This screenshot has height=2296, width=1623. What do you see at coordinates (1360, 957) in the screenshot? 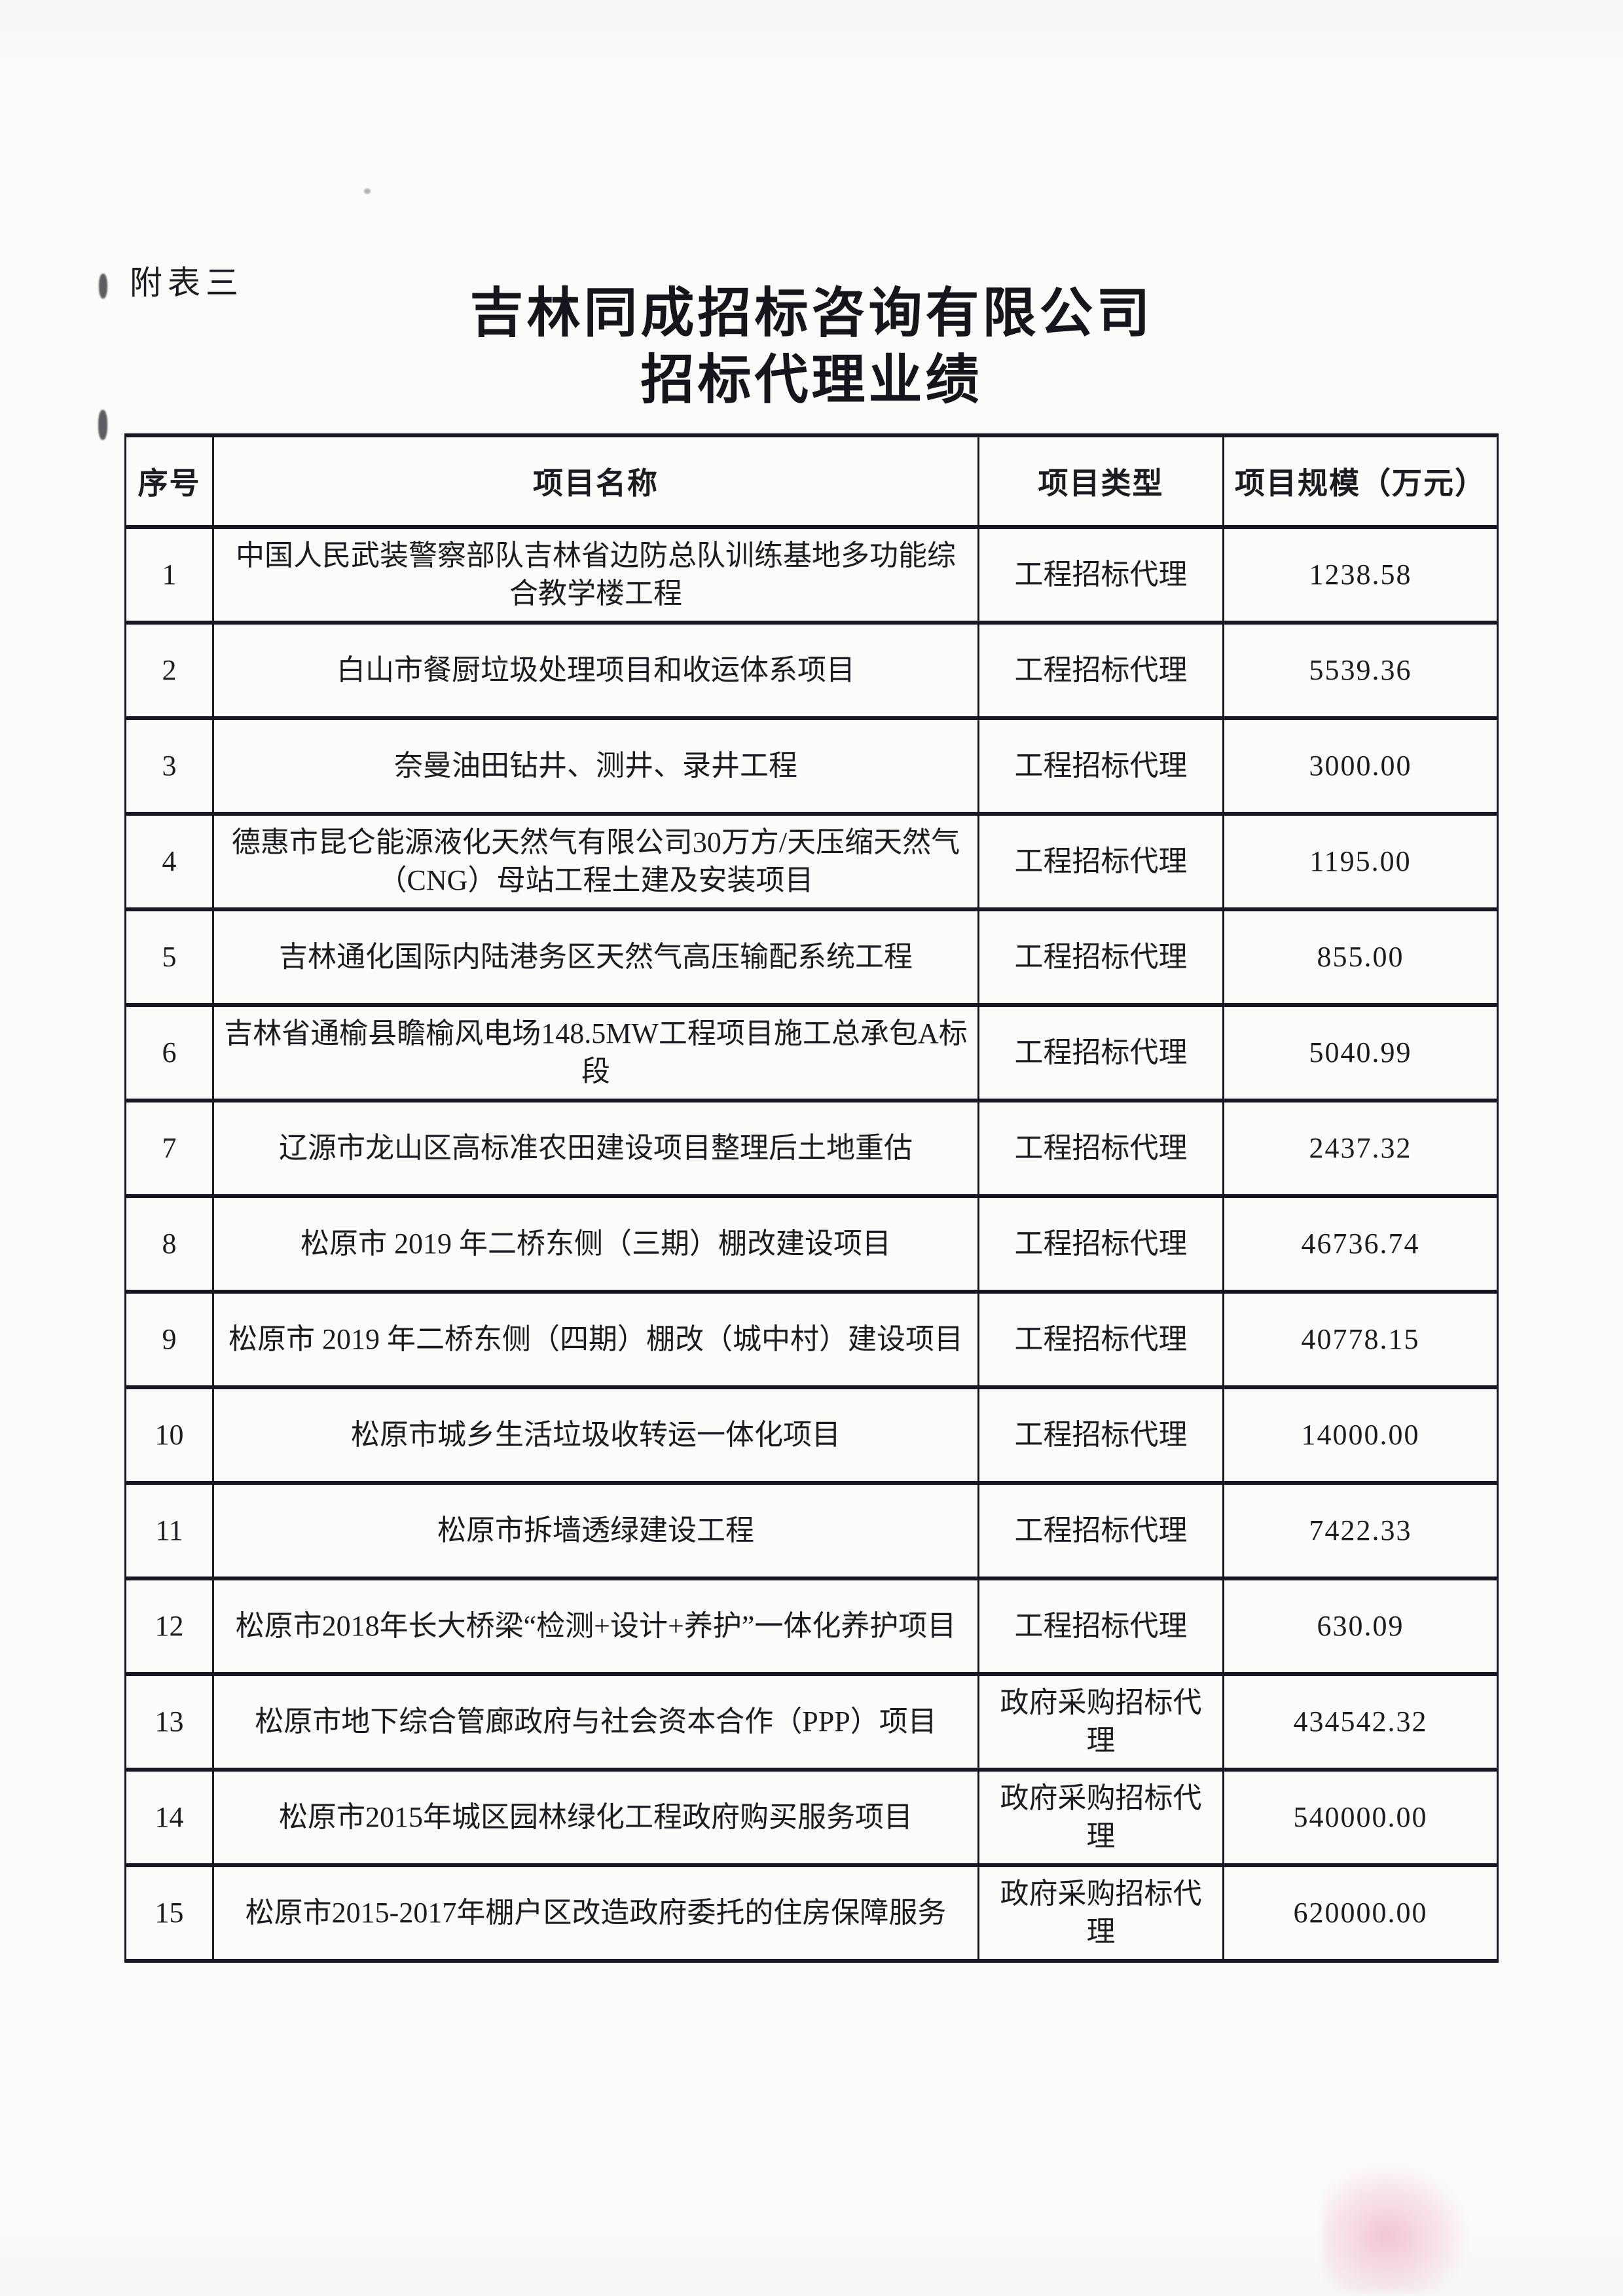
I see `cell-project-scale: 855.00` at bounding box center [1360, 957].